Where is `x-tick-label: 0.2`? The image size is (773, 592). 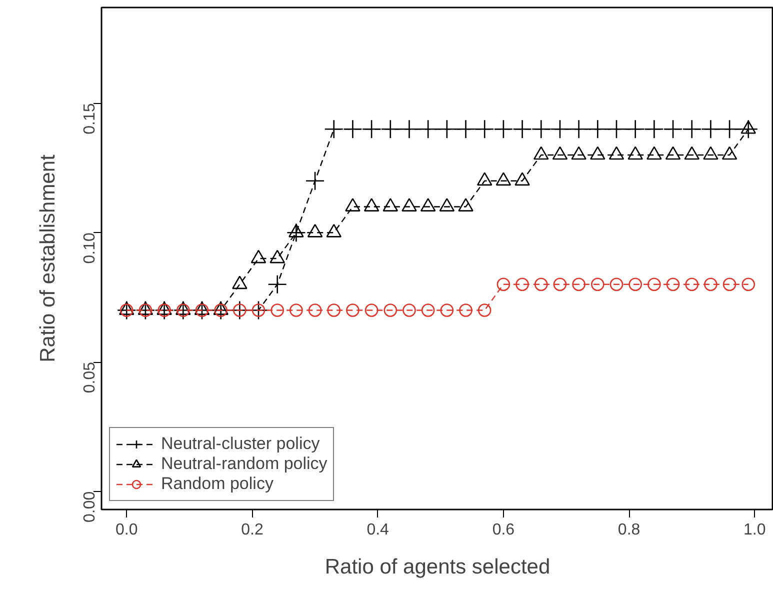
x-tick-label: 0.2 is located at coordinates (252, 530).